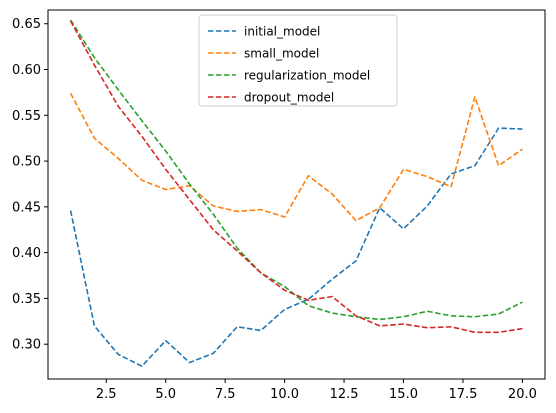  What do you see at coordinates (403, 394) in the screenshot?
I see `x-tick-label: 15.0` at bounding box center [403, 394].